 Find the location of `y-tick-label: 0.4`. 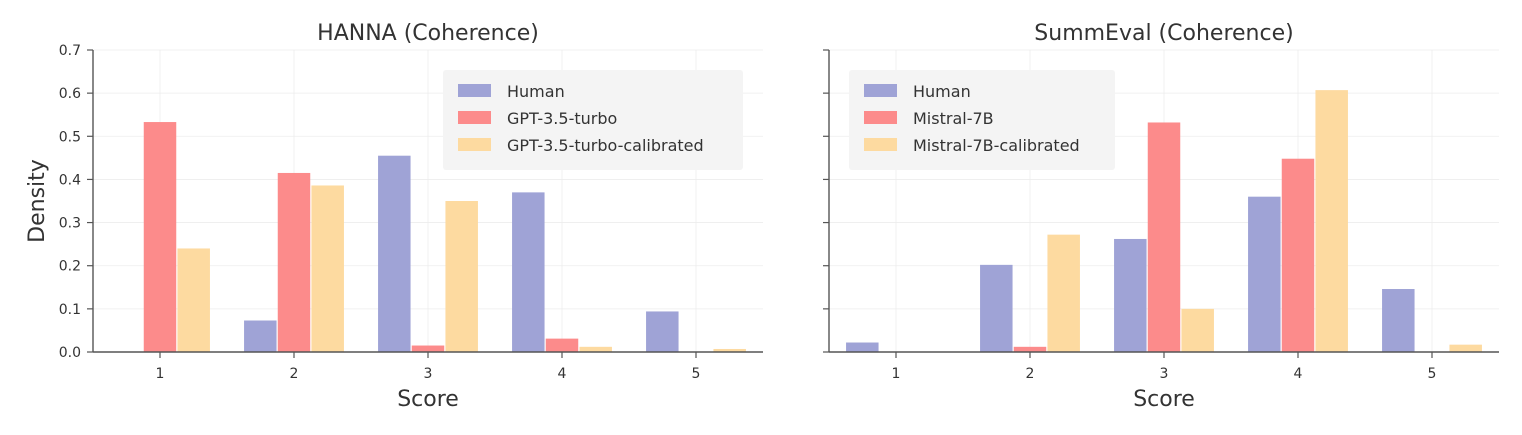

y-tick-label: 0.4 is located at coordinates (70, 180).